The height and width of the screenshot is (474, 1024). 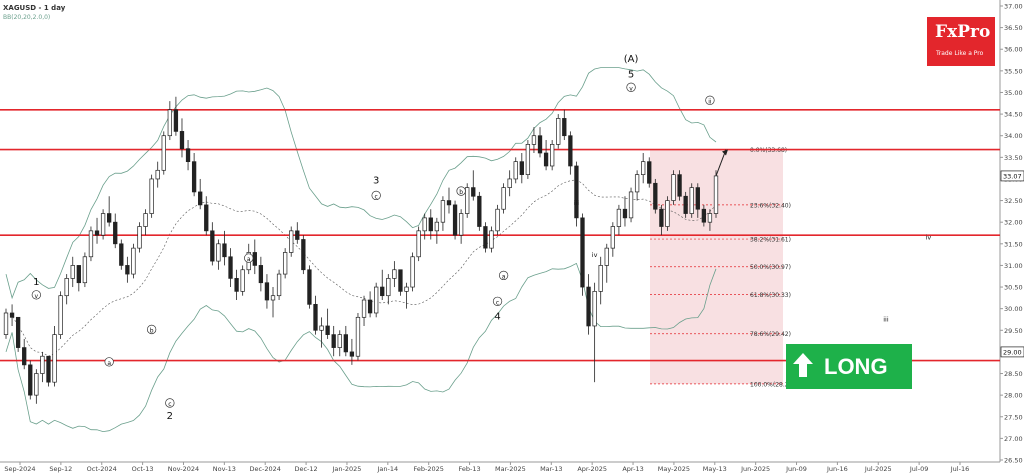 What do you see at coordinates (721, 163) in the screenshot?
I see `projection-arrow` at bounding box center [721, 163].